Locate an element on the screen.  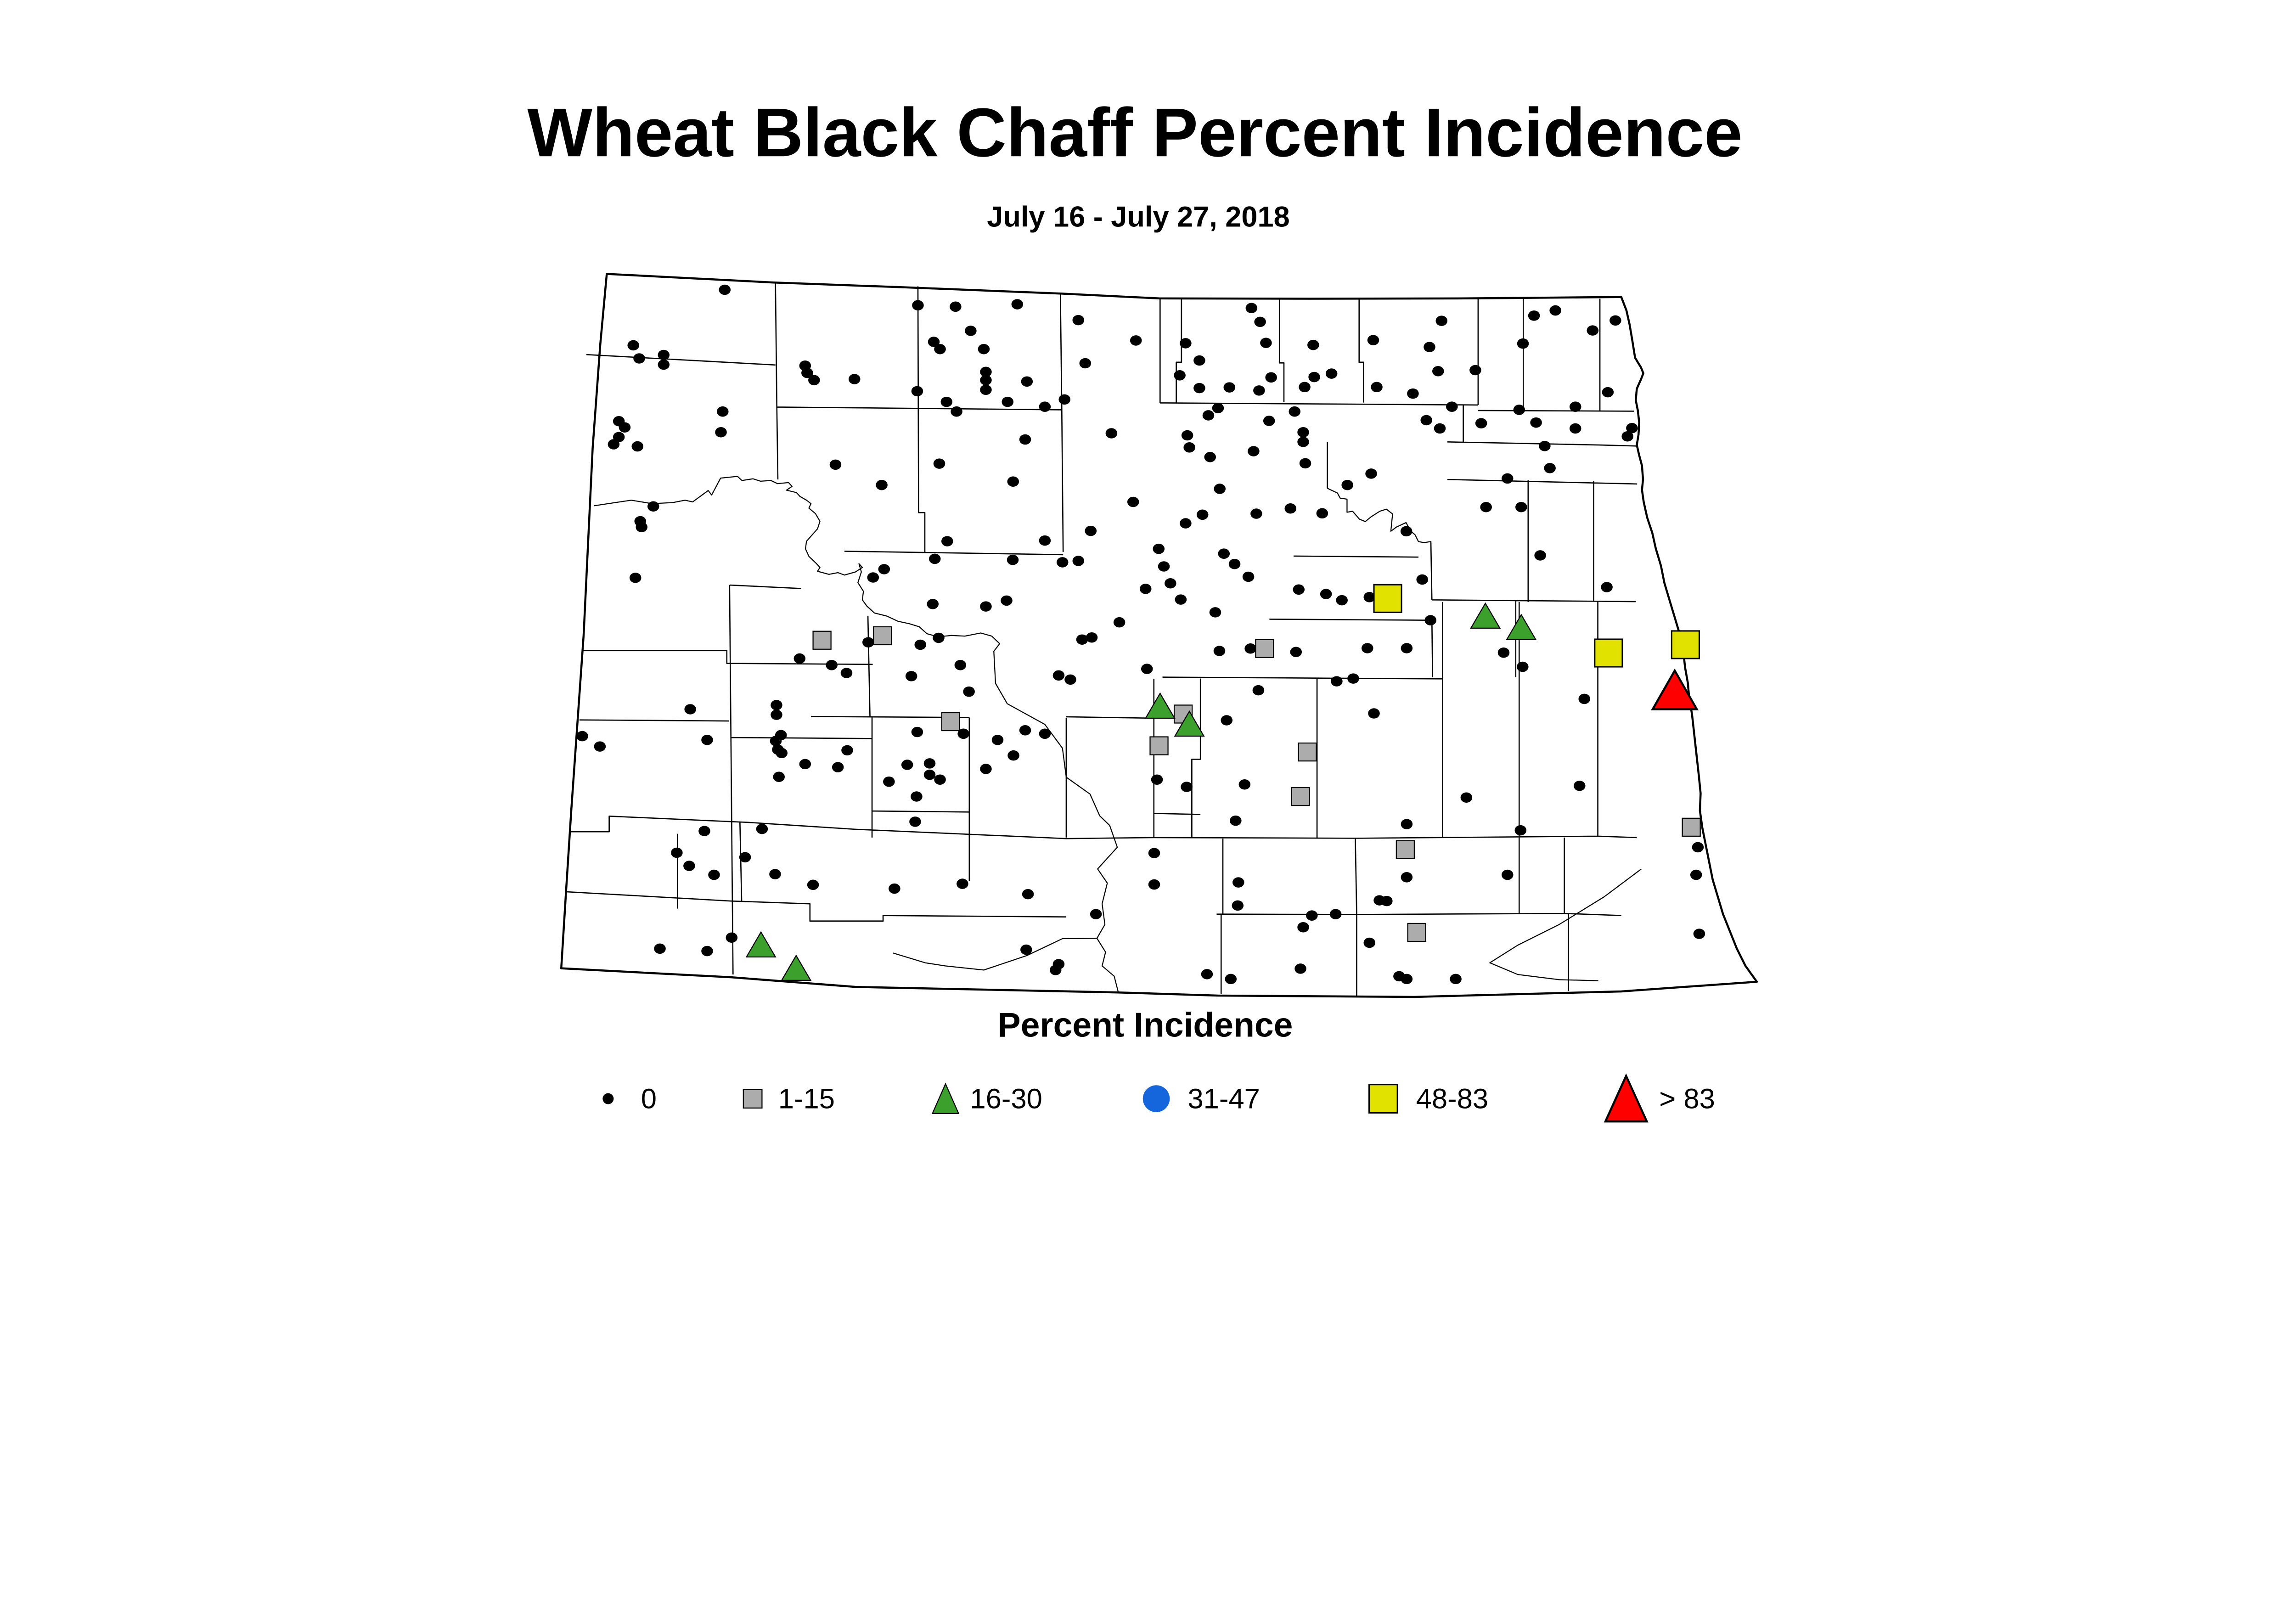
legend-item-48-83: 48-83 is located at coordinates (1428, 1099).